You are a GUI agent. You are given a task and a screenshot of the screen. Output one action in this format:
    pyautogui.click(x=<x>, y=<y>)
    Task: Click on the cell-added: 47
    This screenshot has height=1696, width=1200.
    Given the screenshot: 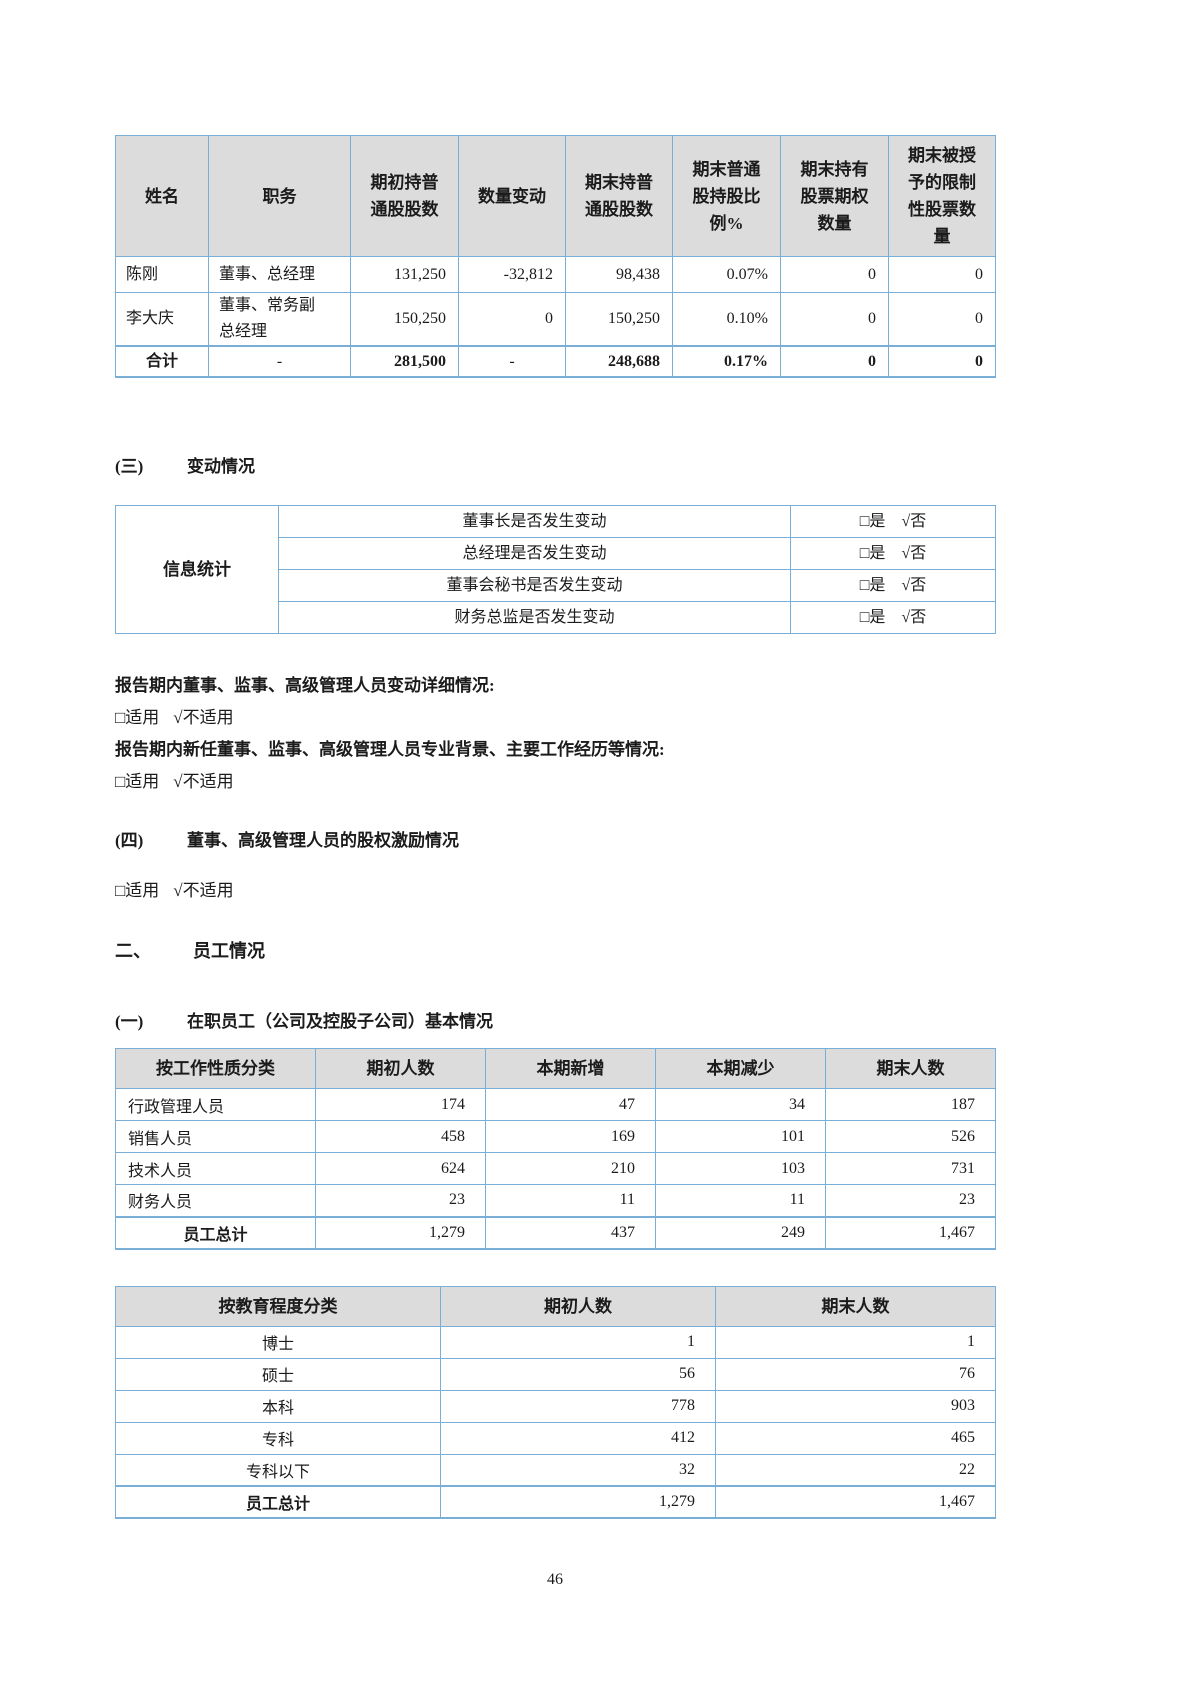 What is the action you would take?
    pyautogui.click(x=570, y=1104)
    